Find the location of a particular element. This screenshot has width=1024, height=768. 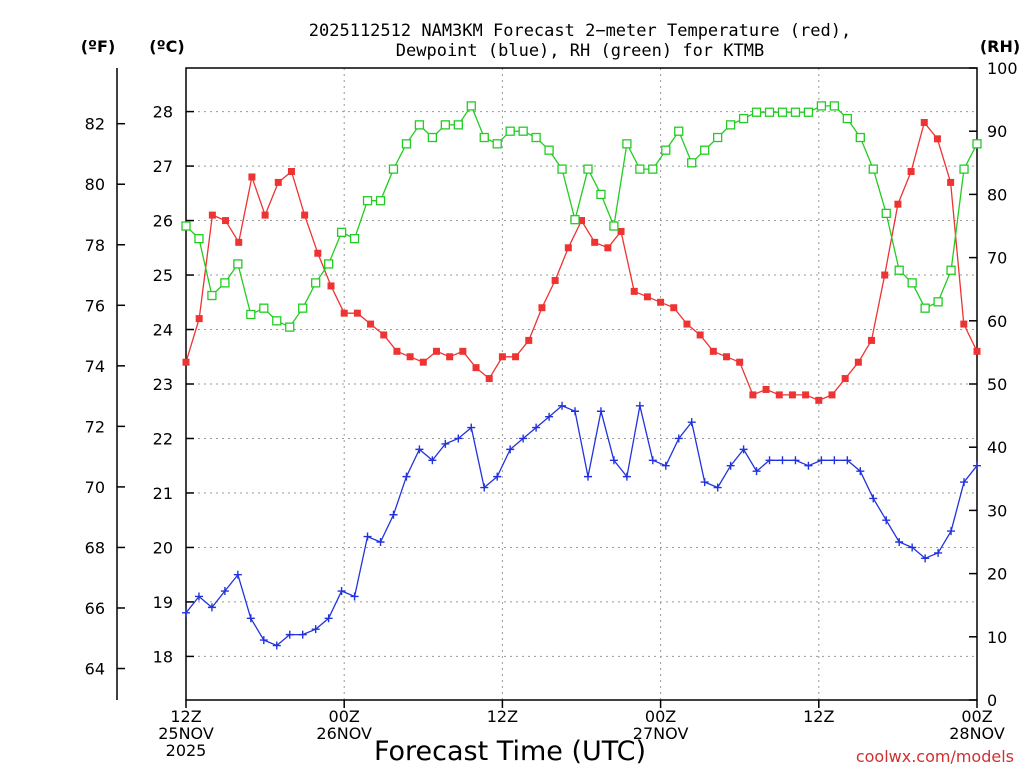

chart-title-line2: Dewpoint (blue), RH (green) for KTMB is located at coordinates (580, 51).